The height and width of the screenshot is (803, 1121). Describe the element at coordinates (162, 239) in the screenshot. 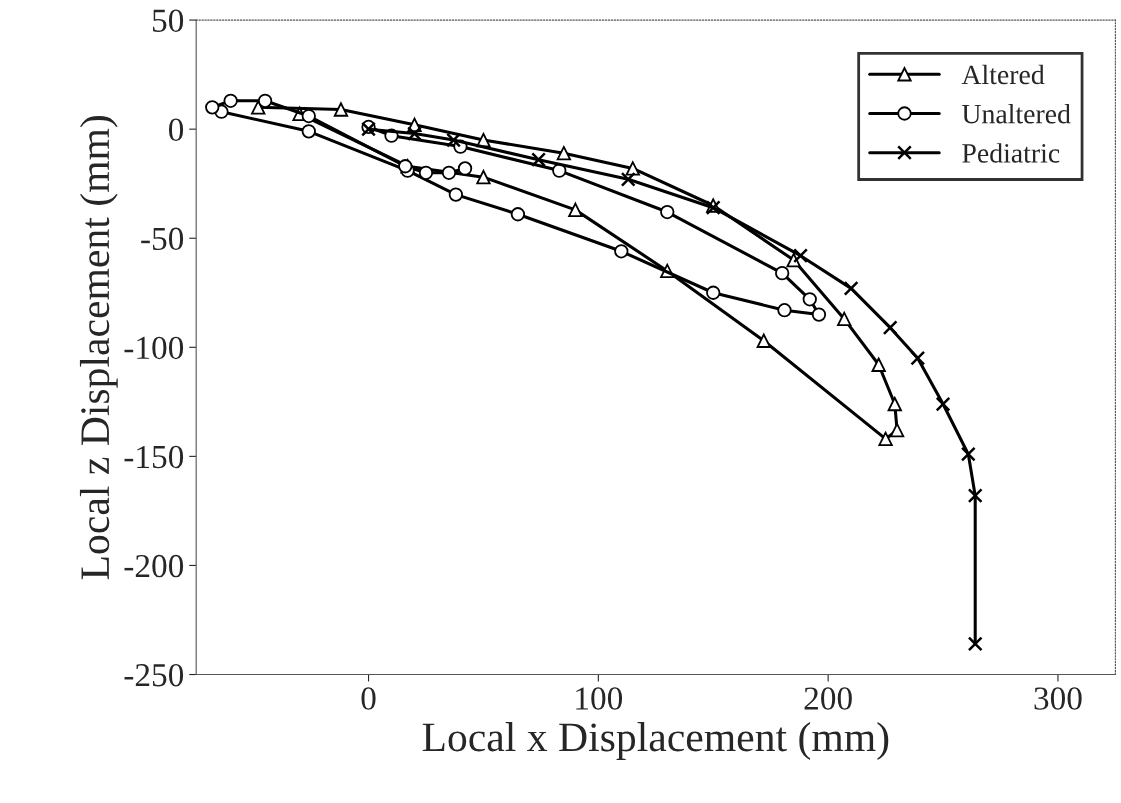

I see `y-tick-label: -50` at that location.